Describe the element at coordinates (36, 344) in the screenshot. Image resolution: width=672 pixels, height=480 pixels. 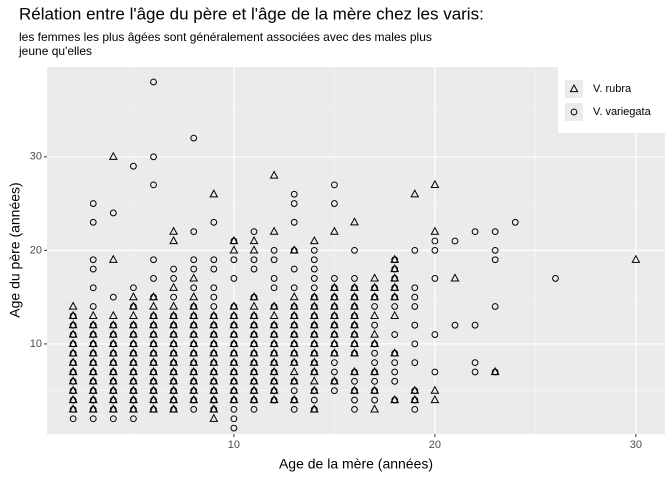
I see `y-tick-label: 10` at that location.